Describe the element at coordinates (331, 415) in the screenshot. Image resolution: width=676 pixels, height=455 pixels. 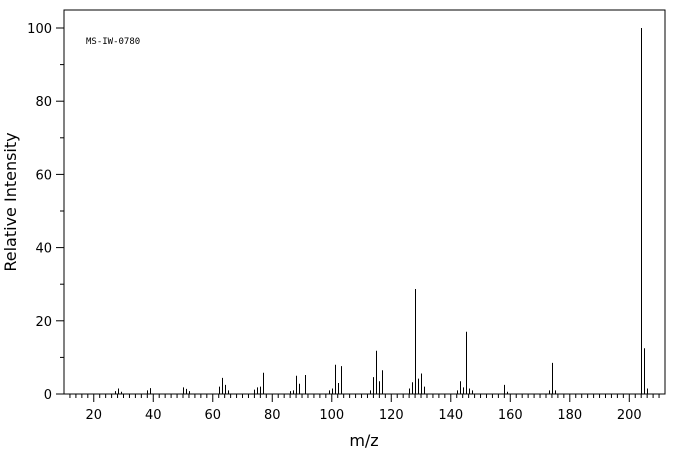
I see `x-tick-label: 100` at that location.